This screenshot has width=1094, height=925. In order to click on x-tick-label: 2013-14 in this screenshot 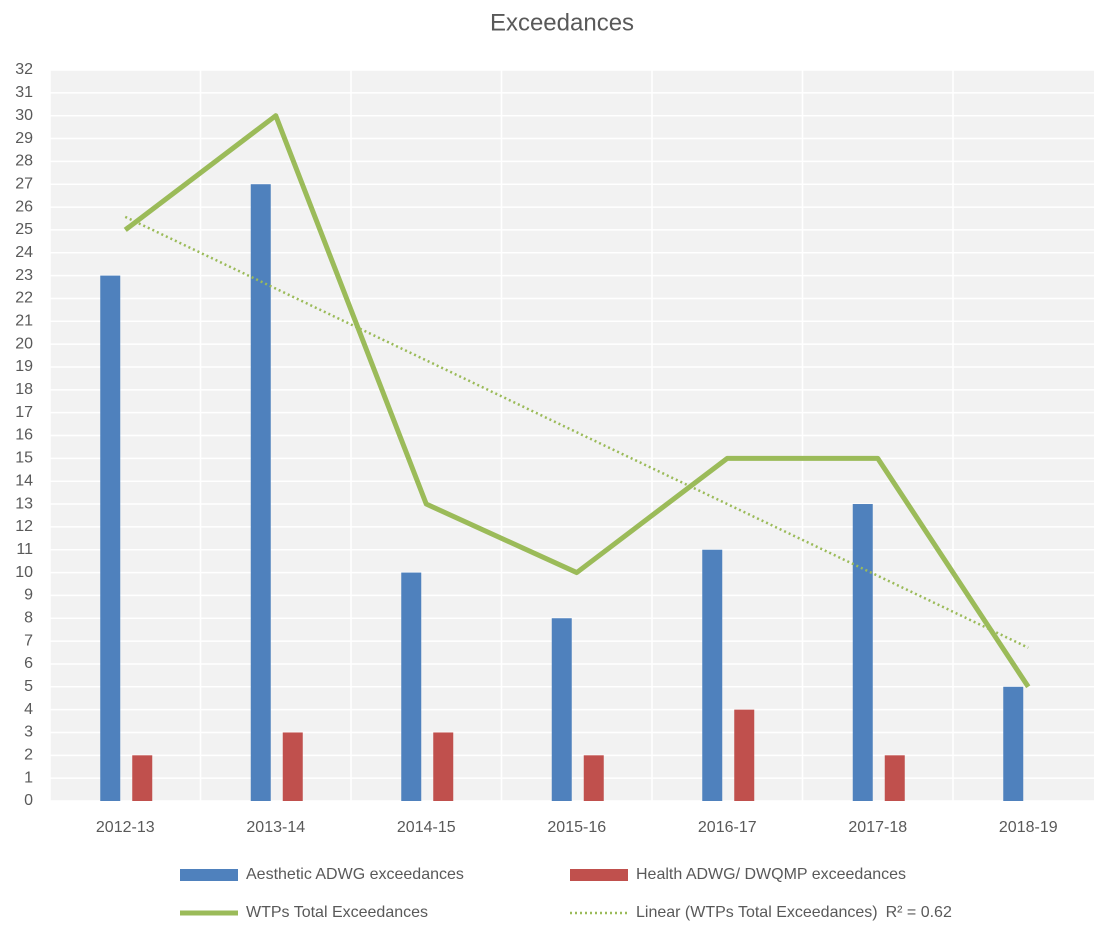, I will do `click(275, 827)`.